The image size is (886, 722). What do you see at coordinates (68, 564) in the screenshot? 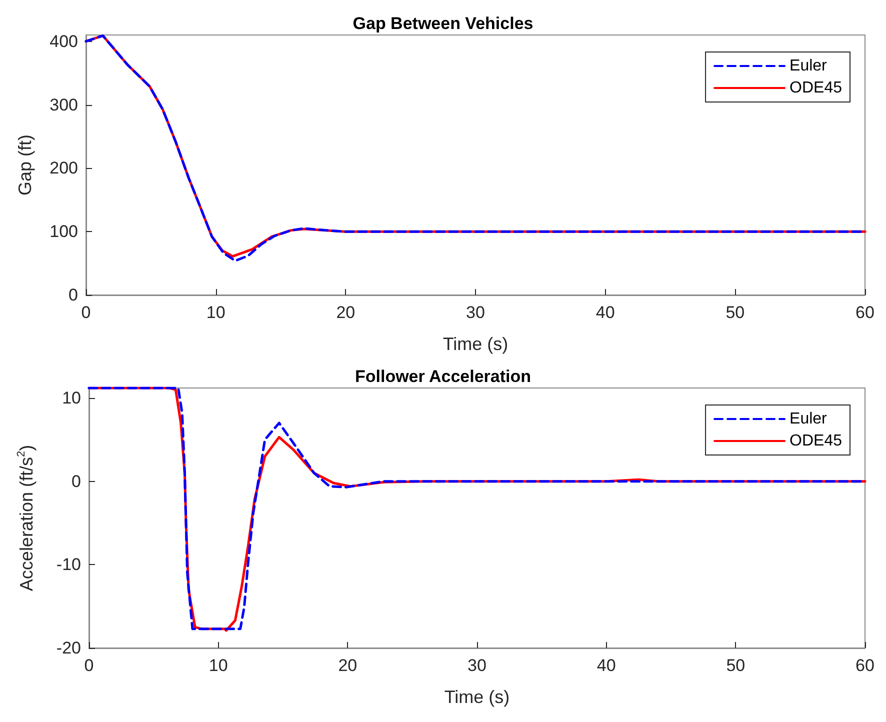
I see `y-tick-label: -10` at bounding box center [68, 564].